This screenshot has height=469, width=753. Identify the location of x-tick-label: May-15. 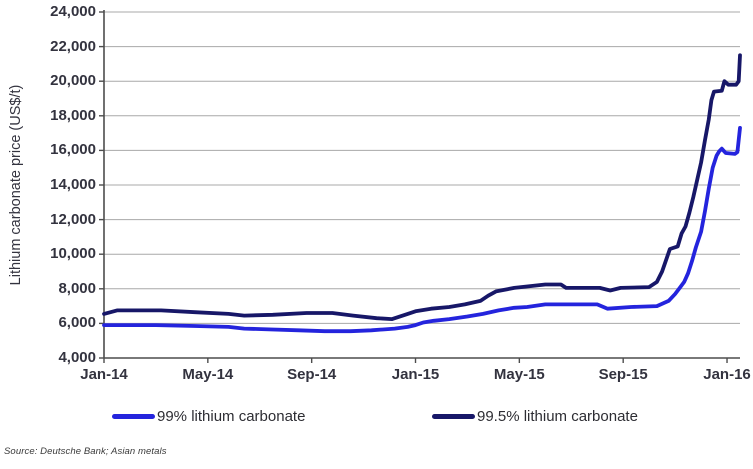
(519, 374).